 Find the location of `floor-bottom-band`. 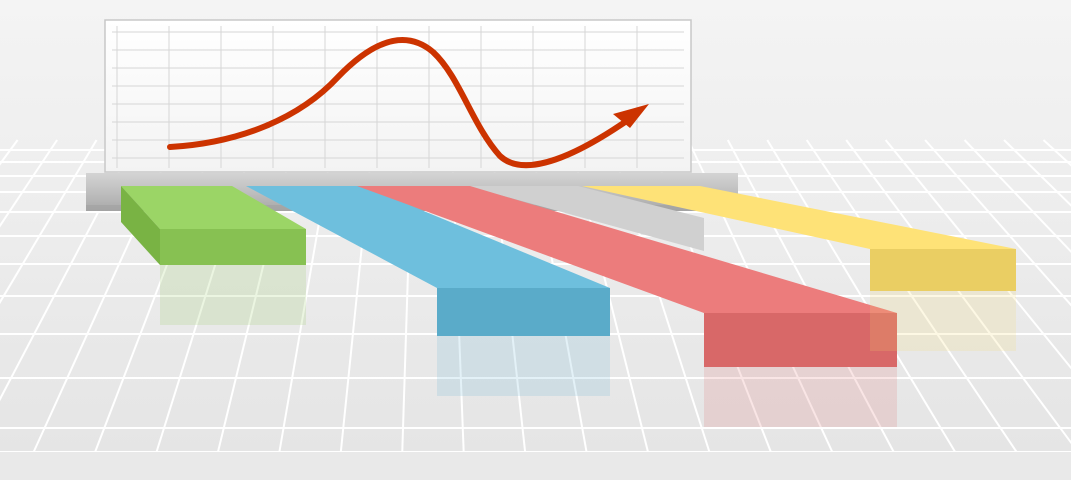

floor-bottom-band is located at coordinates (535, 466).